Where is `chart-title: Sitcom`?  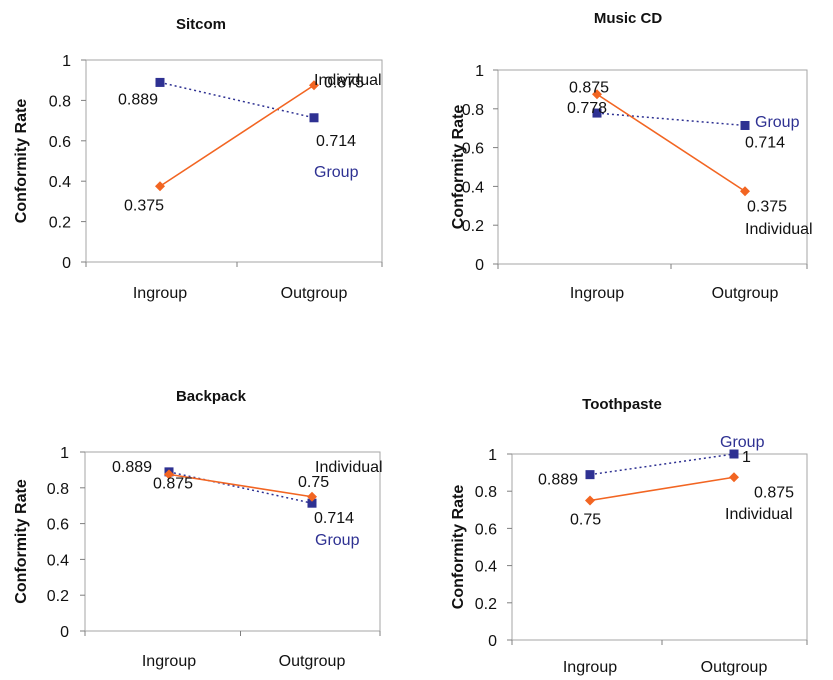 chart-title: Sitcom is located at coordinates (201, 24).